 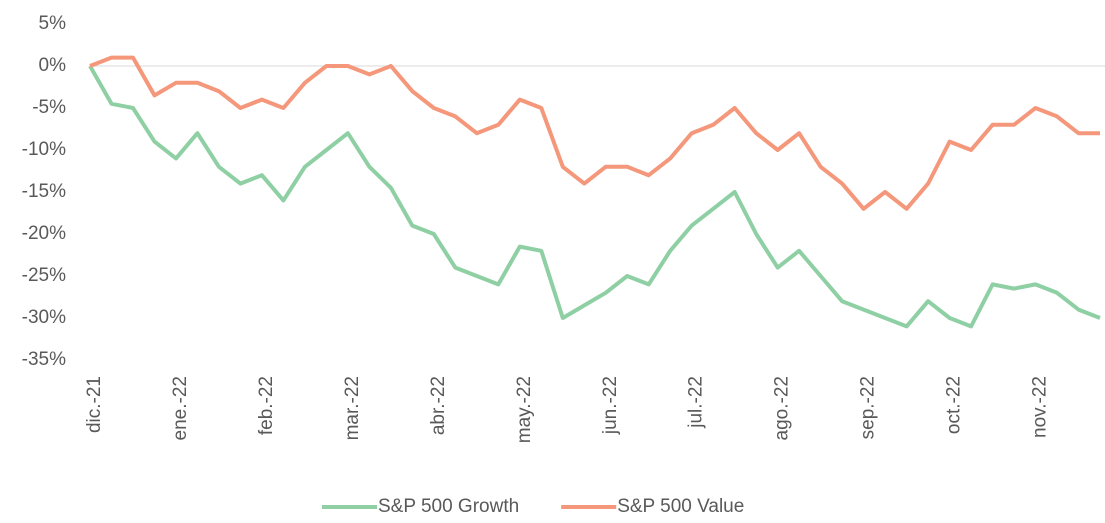 What do you see at coordinates (448, 506) in the screenshot?
I see `legend-label: S&P 500 Growth` at bounding box center [448, 506].